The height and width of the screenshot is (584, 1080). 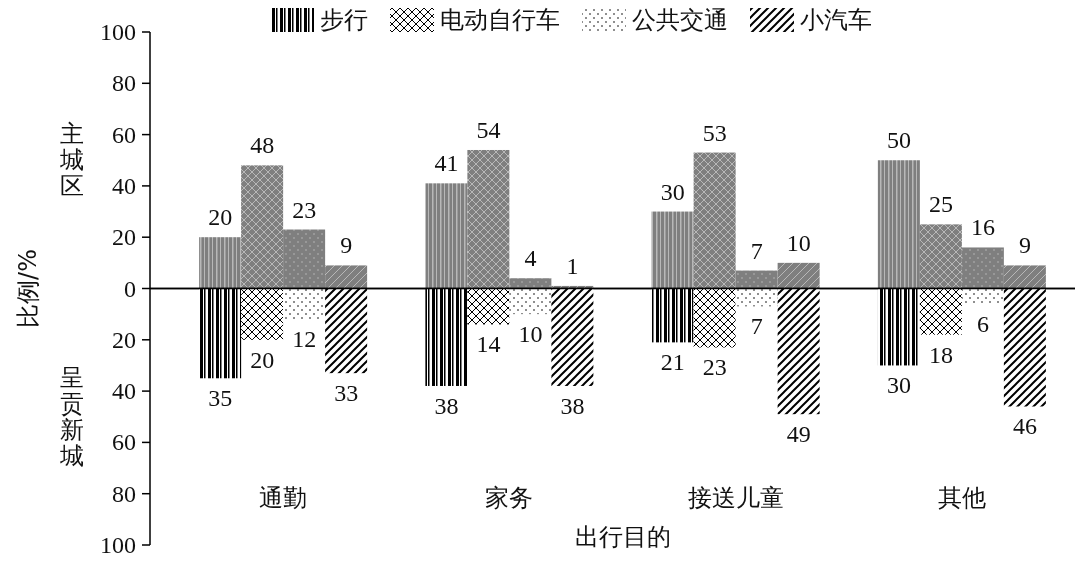 I want to click on data-label: 16, so click(x=982, y=227).